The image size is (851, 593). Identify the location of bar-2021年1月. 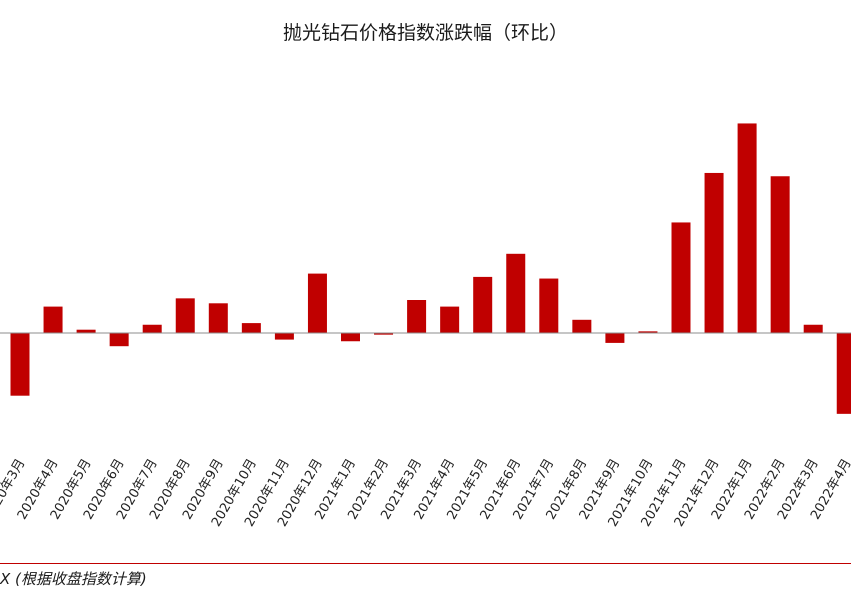
(350, 337).